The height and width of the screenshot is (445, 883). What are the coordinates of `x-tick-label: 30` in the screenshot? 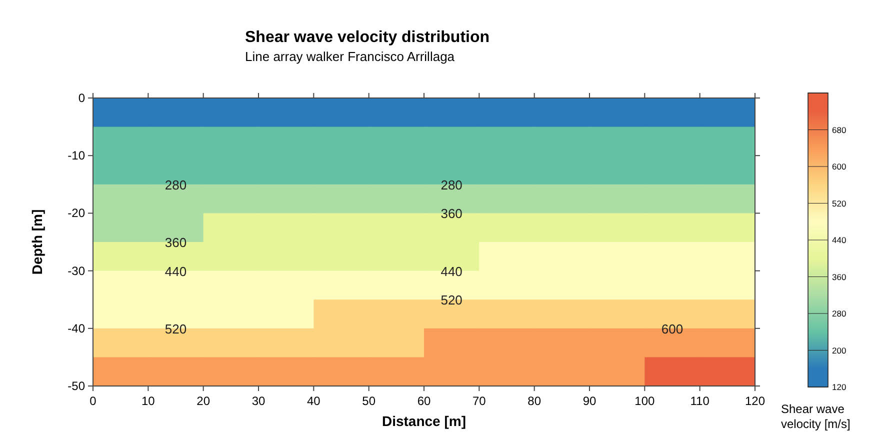 It's located at (259, 401).